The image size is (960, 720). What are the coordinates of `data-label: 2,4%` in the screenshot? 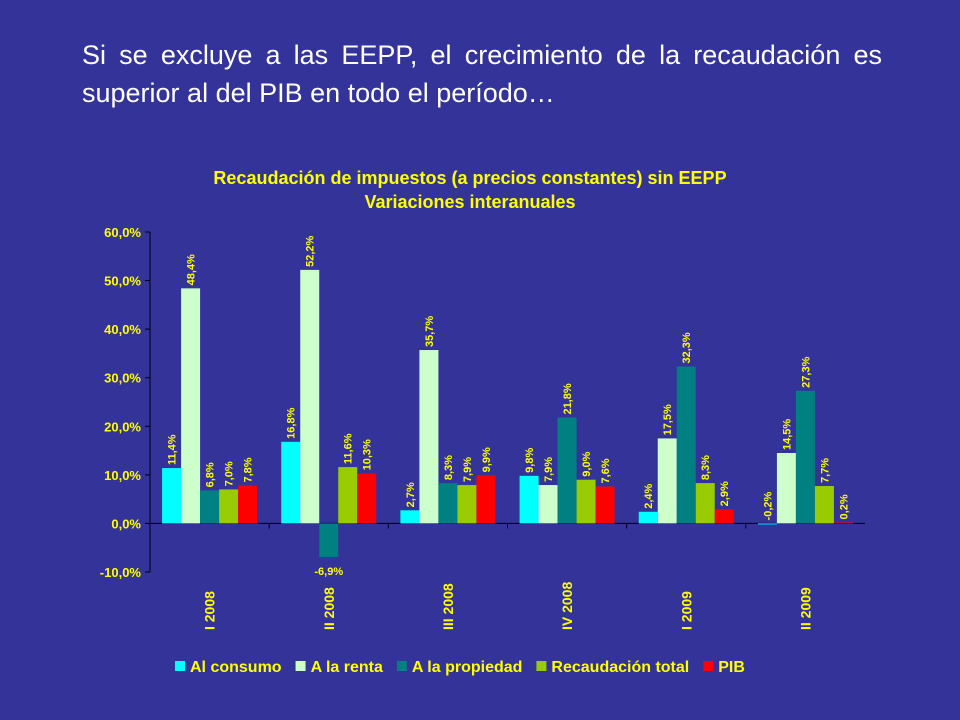 It's located at (649, 495).